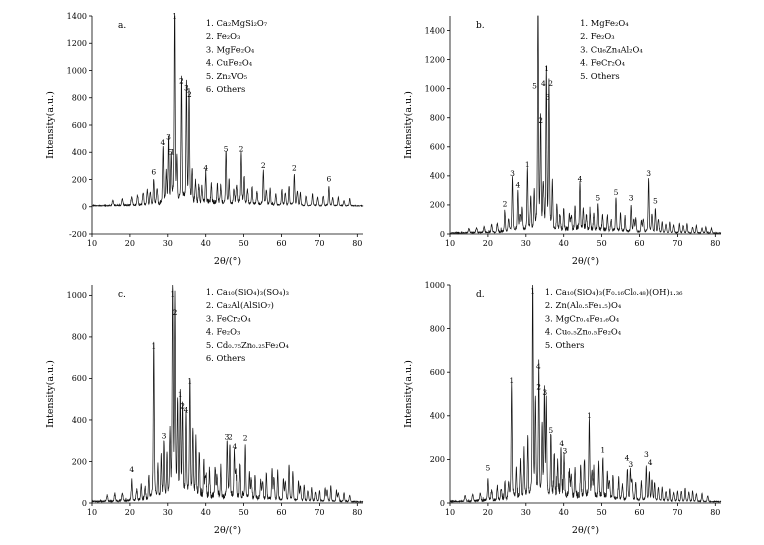 This screenshot has height=545, width=764. I want to click on legend-entry: 4. CuFe₂O₄, so click(229, 63).